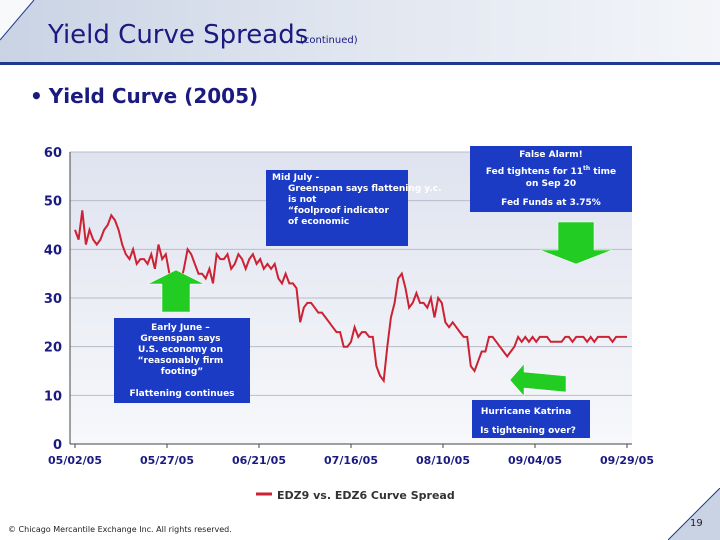  What do you see at coordinates (180, 328) in the screenshot?
I see `early-june-line-1: Early June –` at bounding box center [180, 328].